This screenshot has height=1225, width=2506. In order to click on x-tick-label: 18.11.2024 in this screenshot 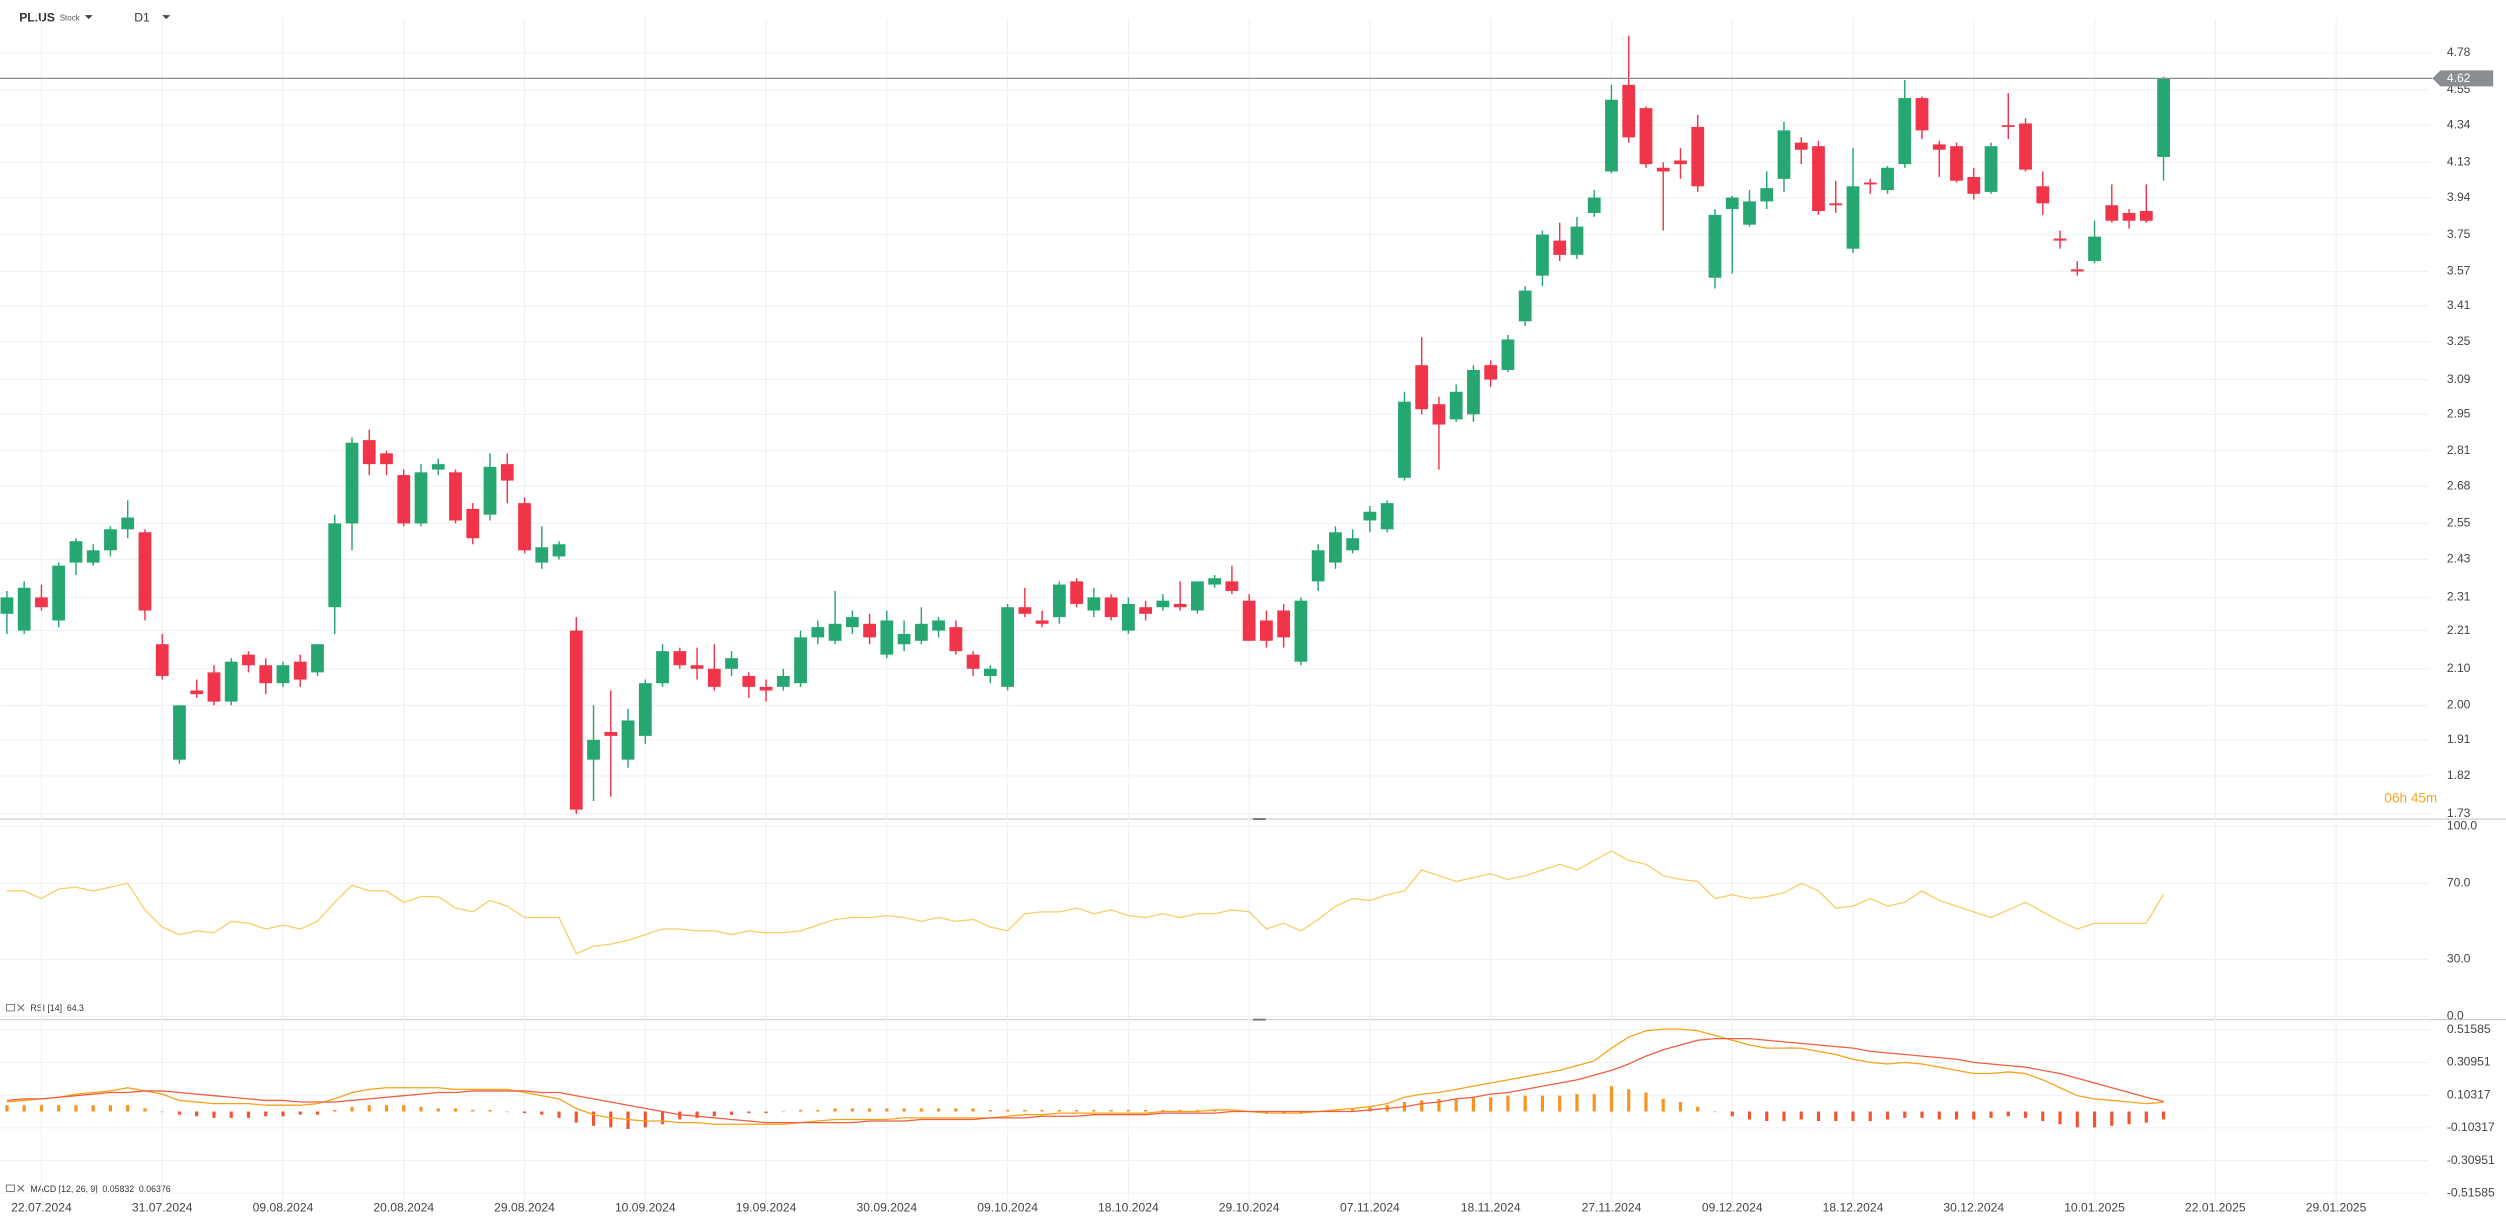, I will do `click(1491, 1207)`.